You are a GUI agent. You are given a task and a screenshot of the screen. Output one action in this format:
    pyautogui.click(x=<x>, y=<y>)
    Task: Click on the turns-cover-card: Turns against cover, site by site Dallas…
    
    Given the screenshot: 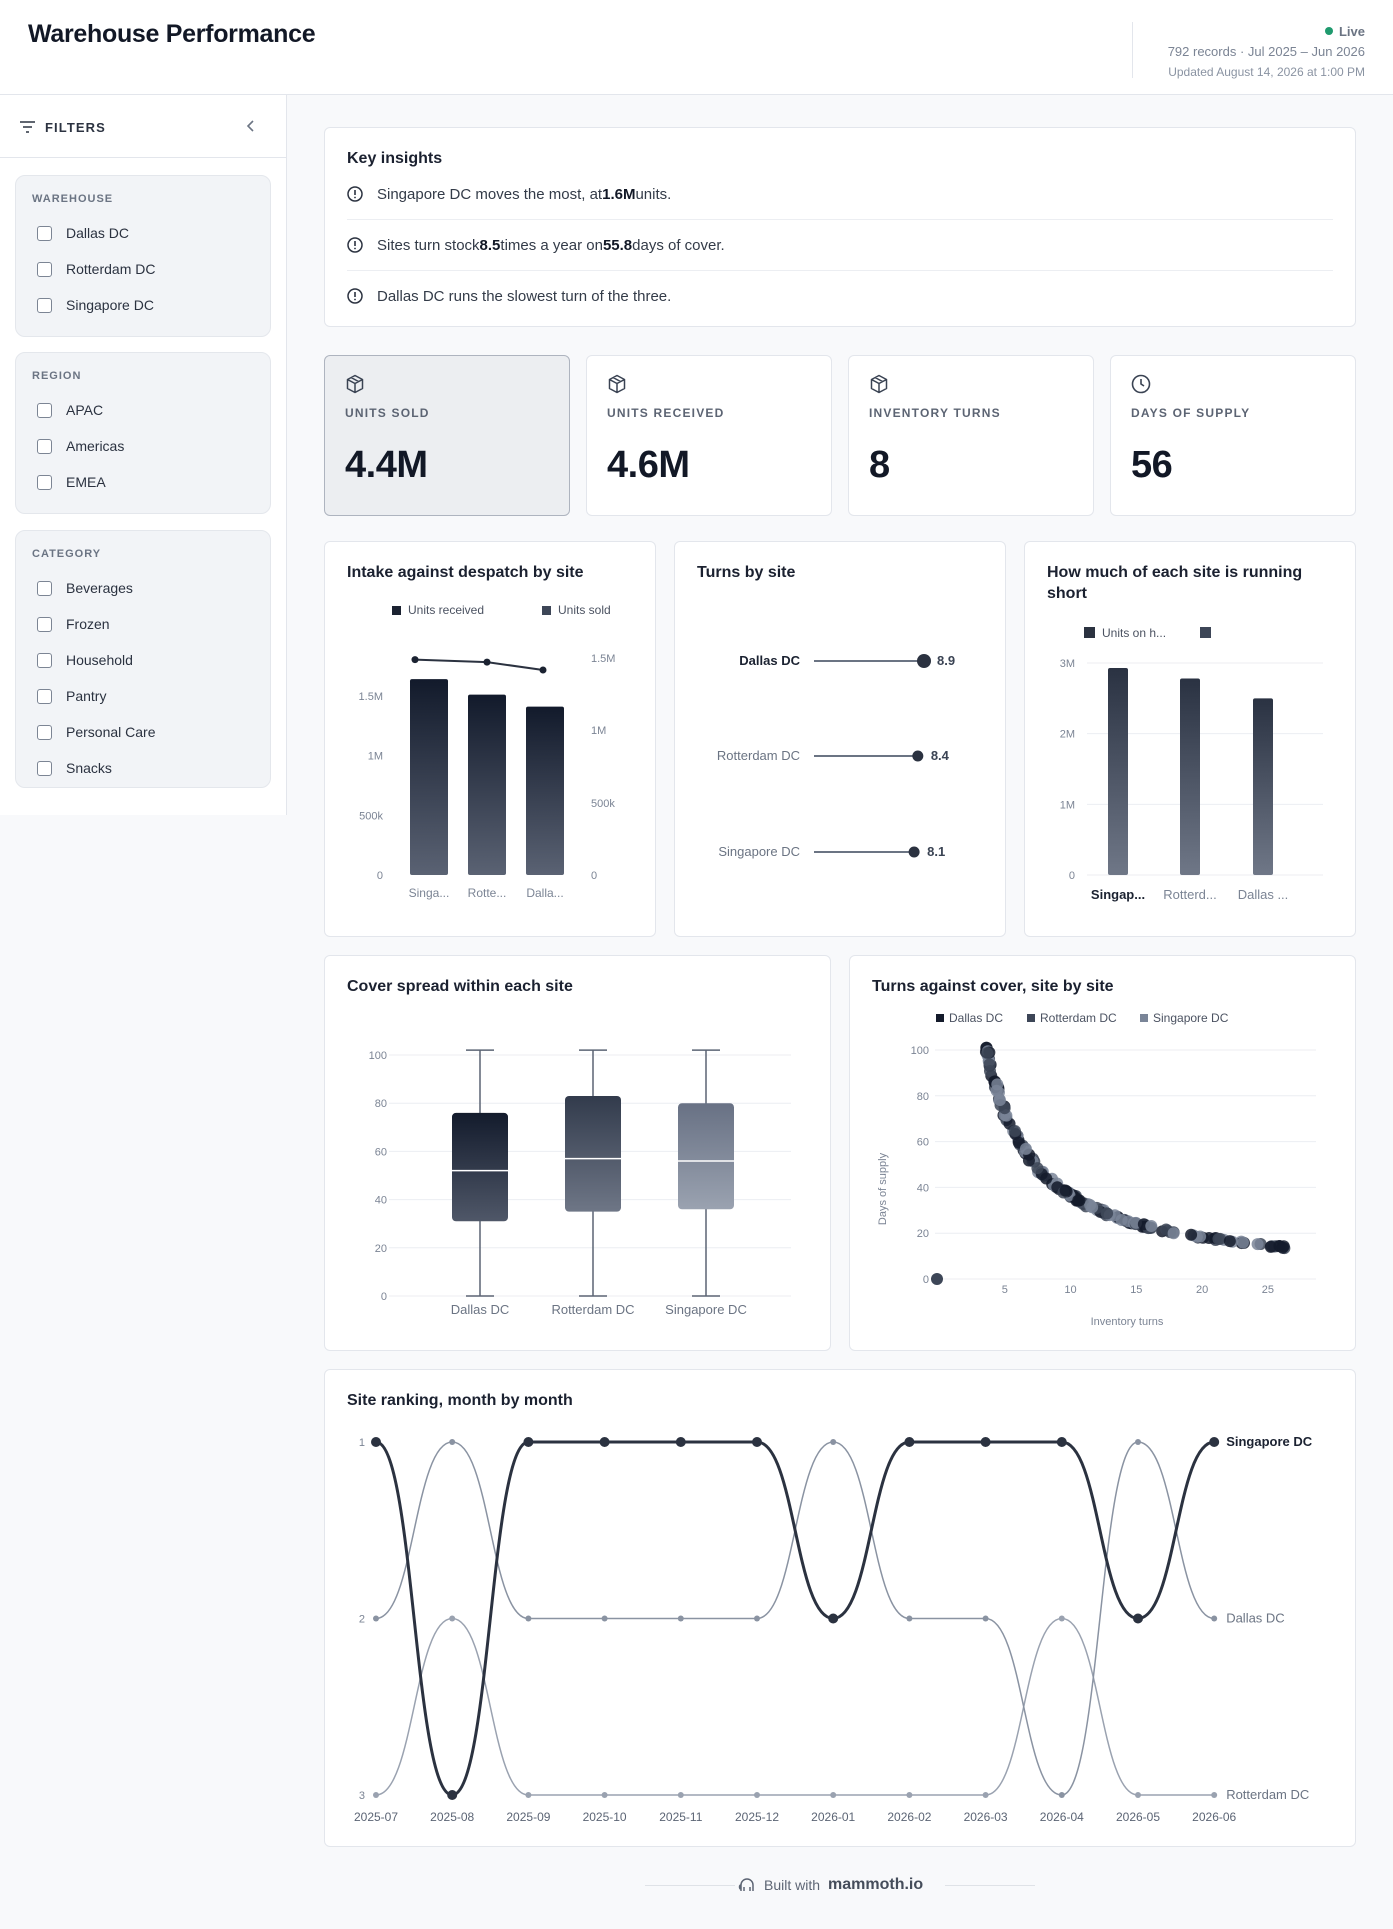 What is the action you would take?
    pyautogui.click(x=1102, y=1153)
    